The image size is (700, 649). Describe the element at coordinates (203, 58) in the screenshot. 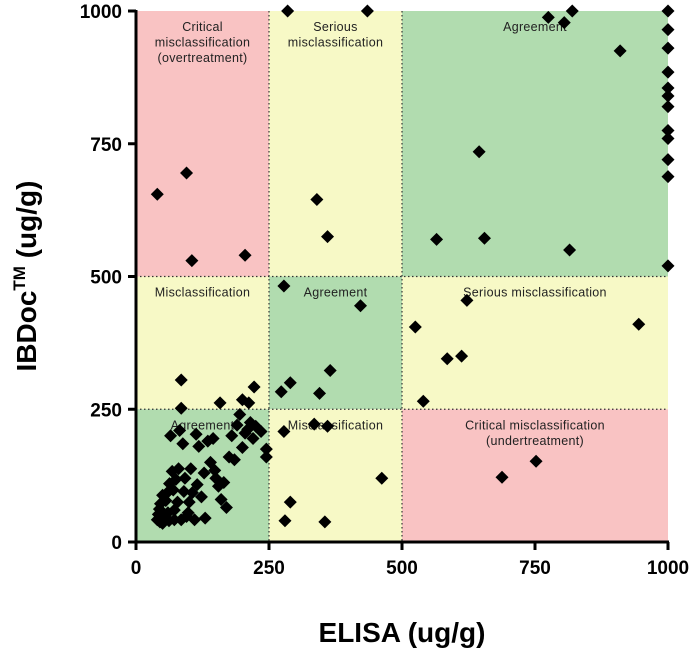

I see `zone-label: (overtreatment)` at that location.